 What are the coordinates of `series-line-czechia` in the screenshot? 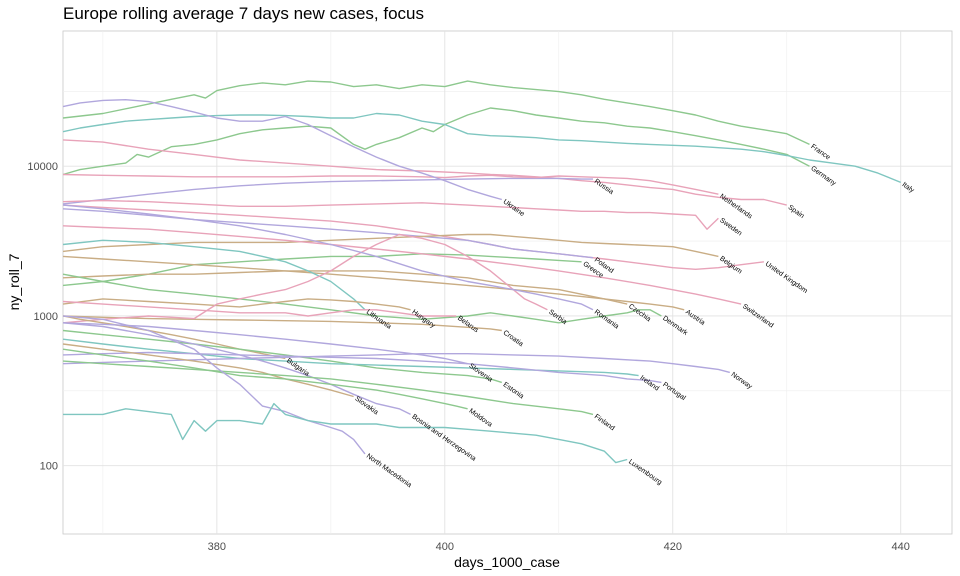 It's located at (345, 287).